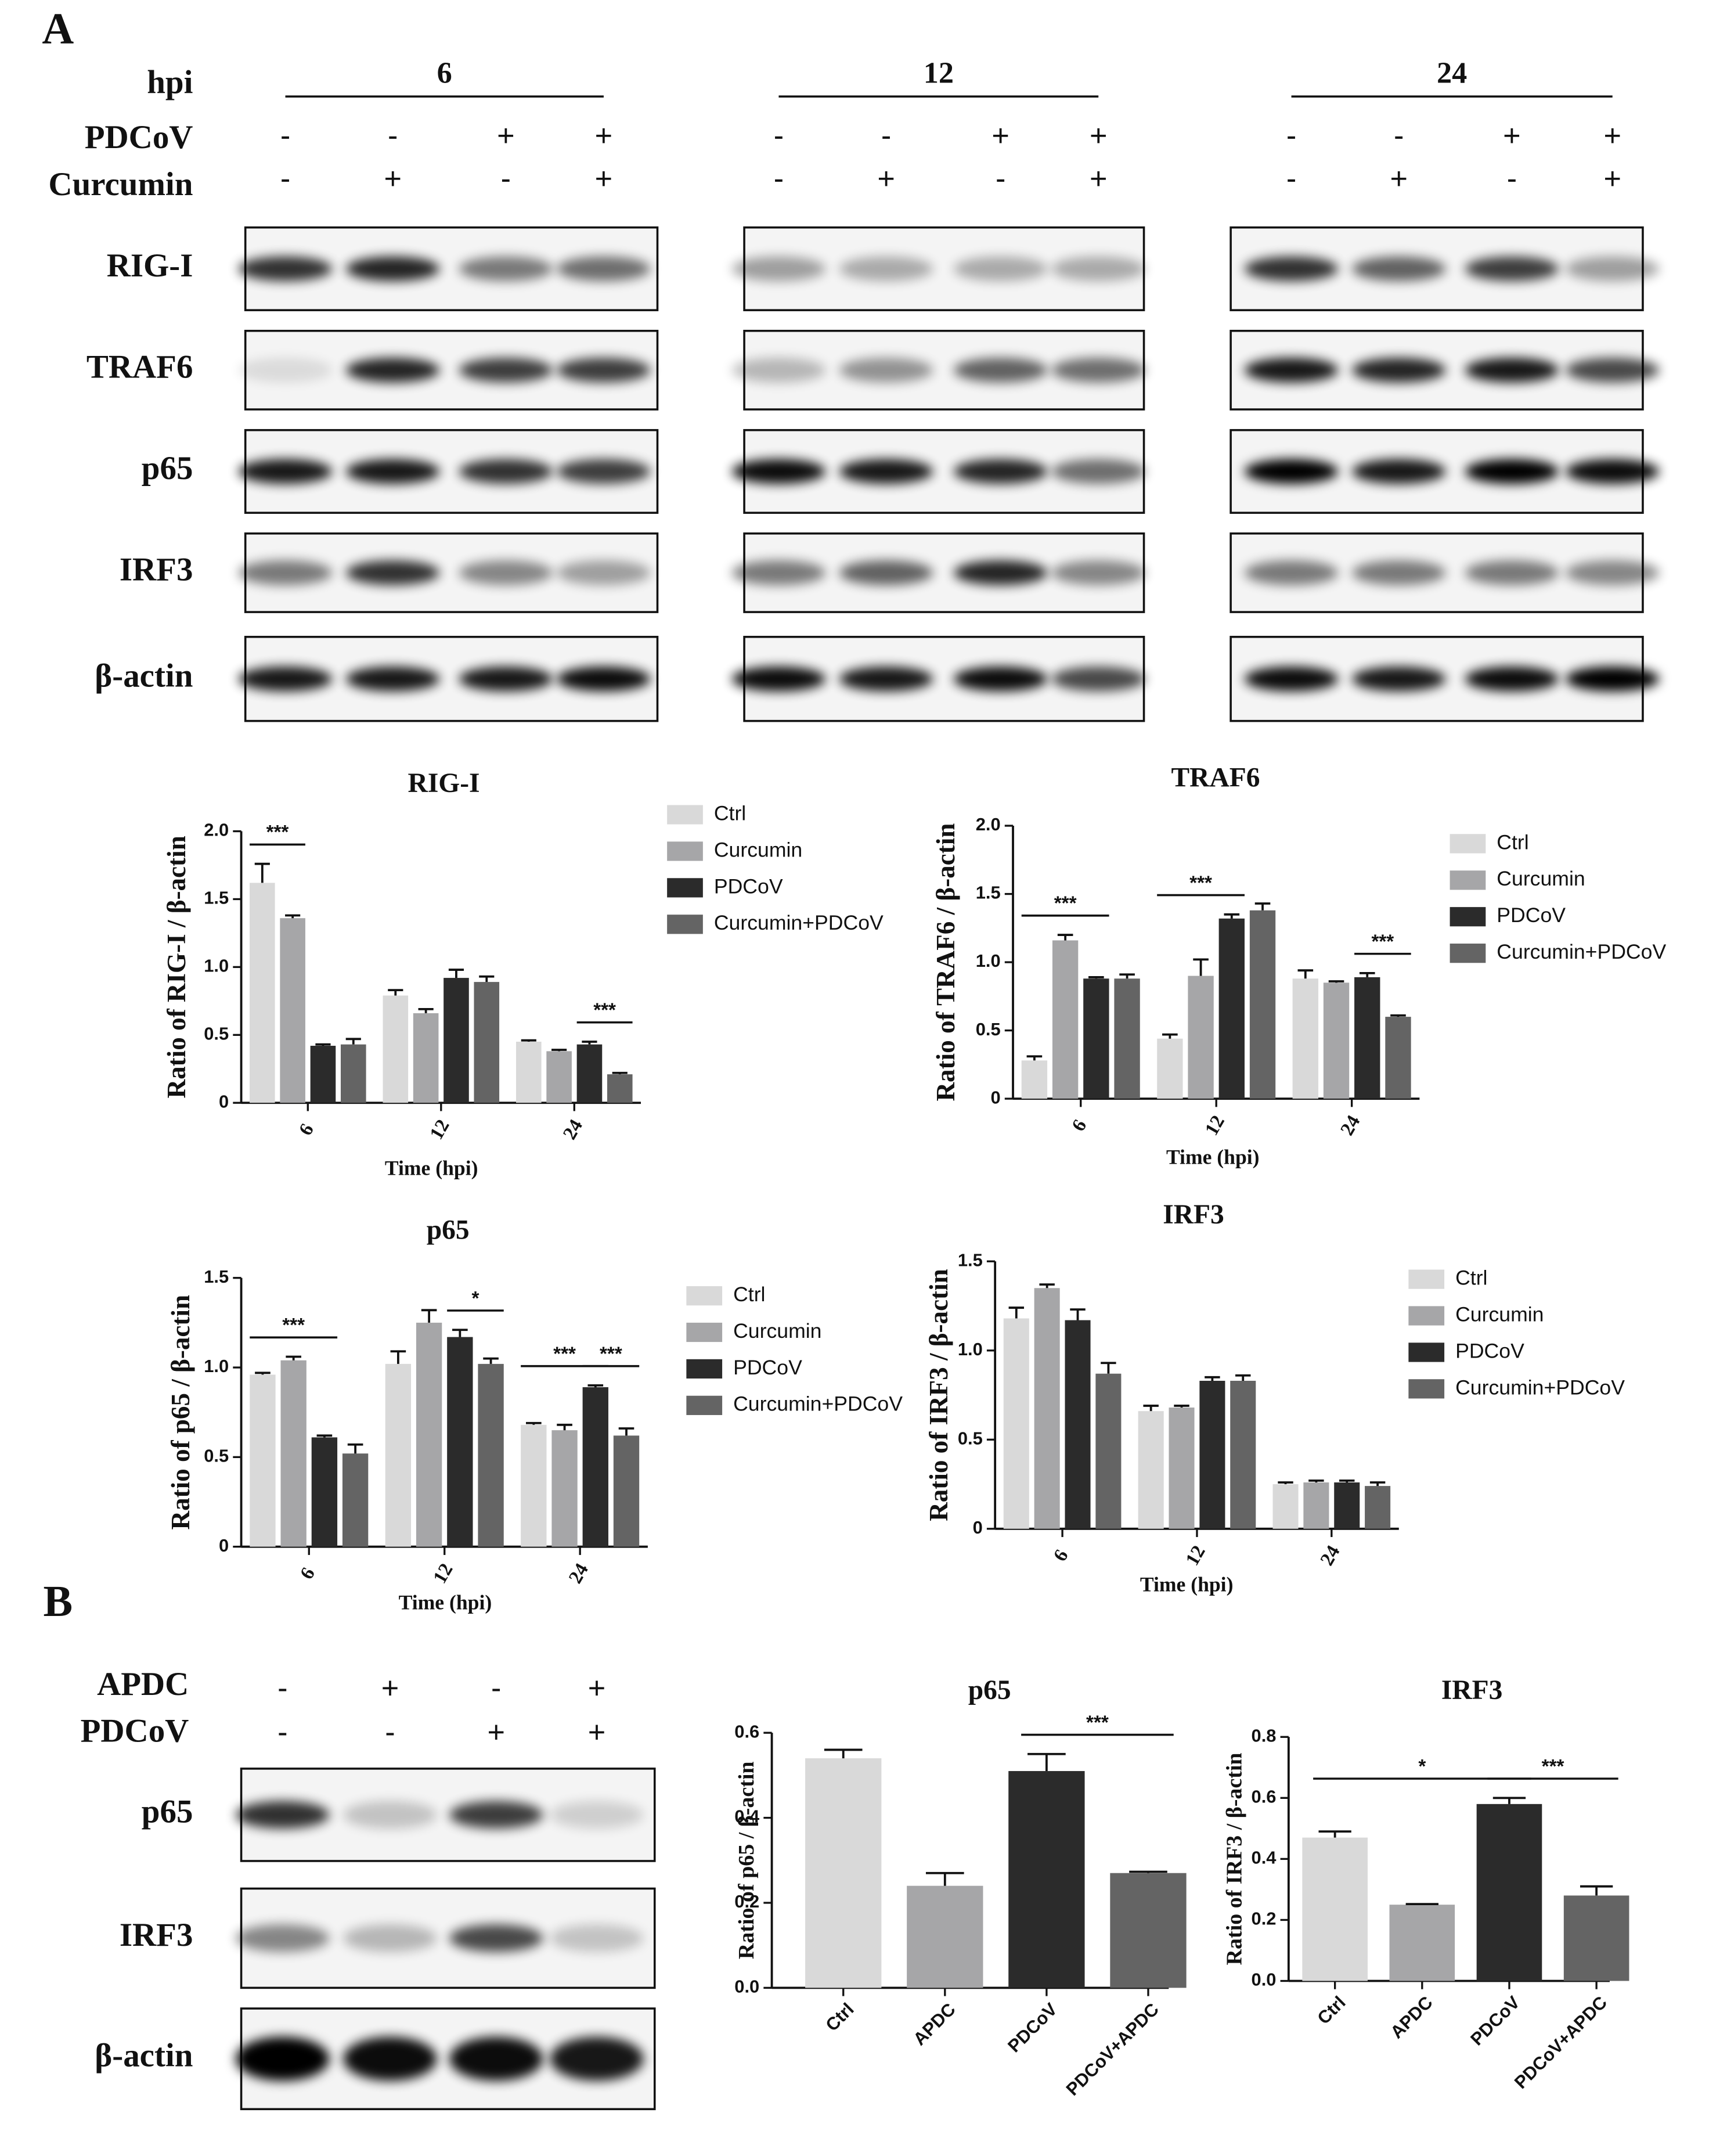 This screenshot has width=1709, height=2156. What do you see at coordinates (988, 1029) in the screenshot?
I see `y-tick-label: 0.5` at bounding box center [988, 1029].